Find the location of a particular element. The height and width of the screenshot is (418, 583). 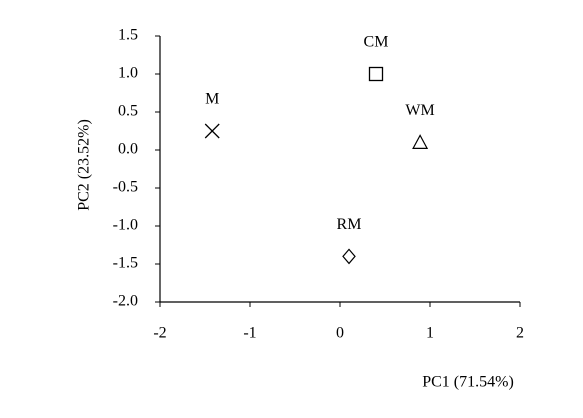

y-tick-label: 0.5 is located at coordinates (128, 111).